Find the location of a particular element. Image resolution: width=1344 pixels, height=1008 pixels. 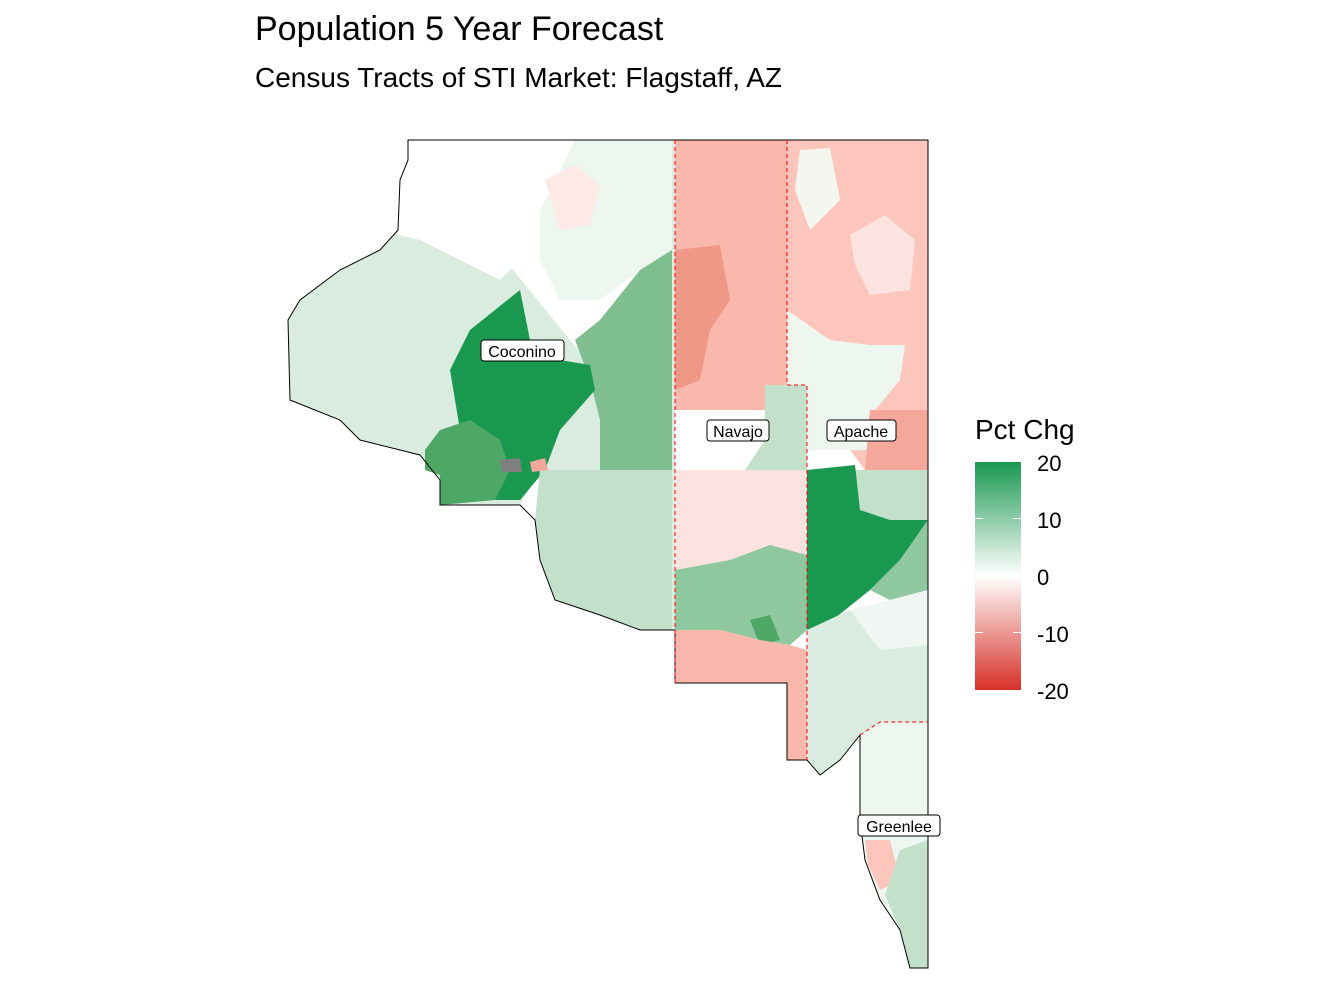

legend-title: Pct Chg is located at coordinates (1025, 429).